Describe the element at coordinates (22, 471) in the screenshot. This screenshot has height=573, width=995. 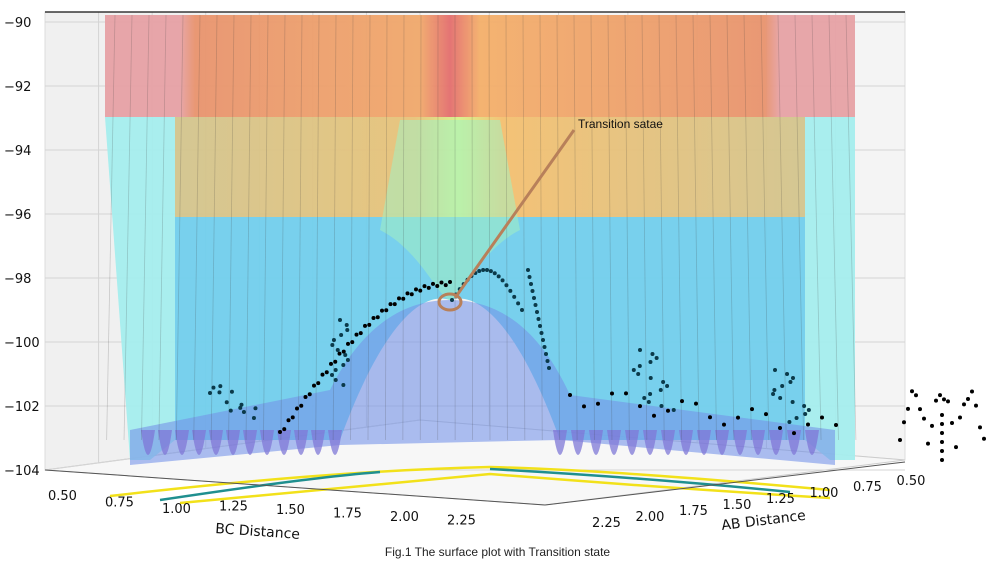
I see `z-tick-label: −104` at that location.